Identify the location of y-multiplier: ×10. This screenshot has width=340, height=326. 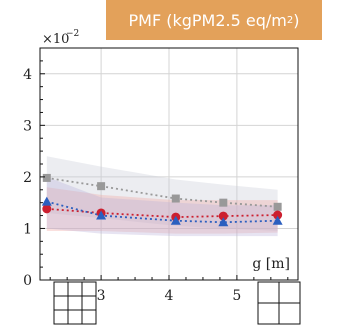
(55, 39).